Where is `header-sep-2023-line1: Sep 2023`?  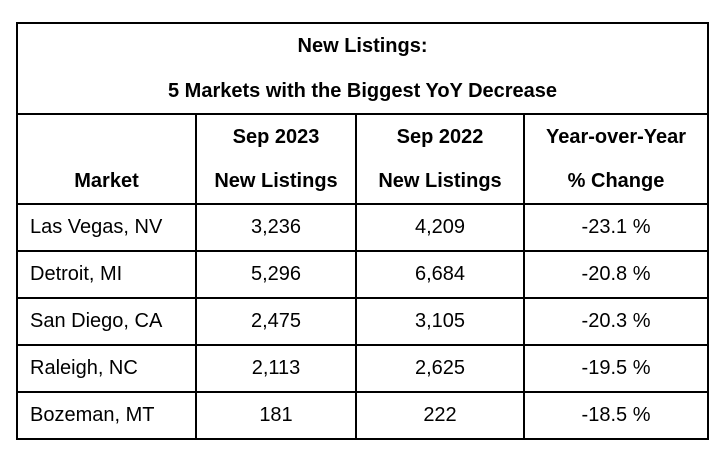
header-sep-2023-line1: Sep 2023 is located at coordinates (276, 137).